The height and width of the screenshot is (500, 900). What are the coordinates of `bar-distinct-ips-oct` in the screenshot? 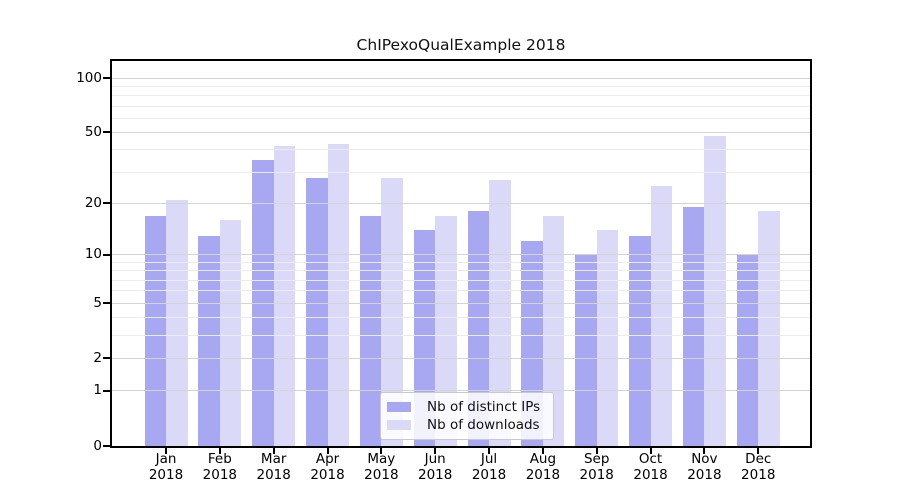 It's located at (640, 340).